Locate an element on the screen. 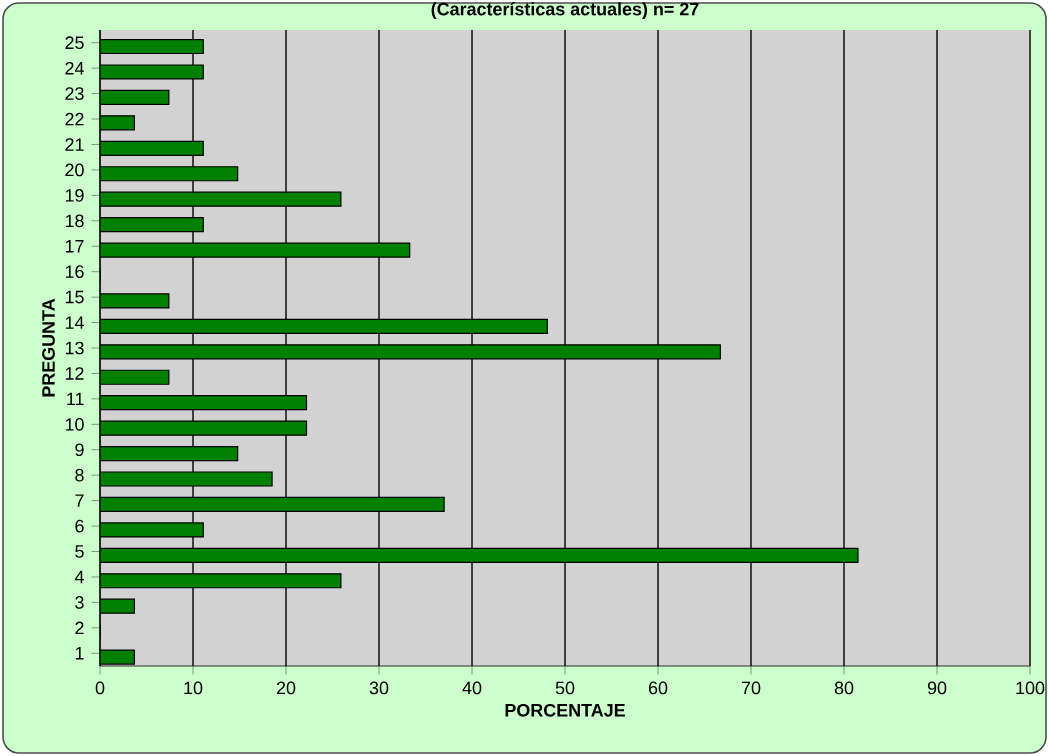  y-tick-label: 14 is located at coordinates (74, 322).